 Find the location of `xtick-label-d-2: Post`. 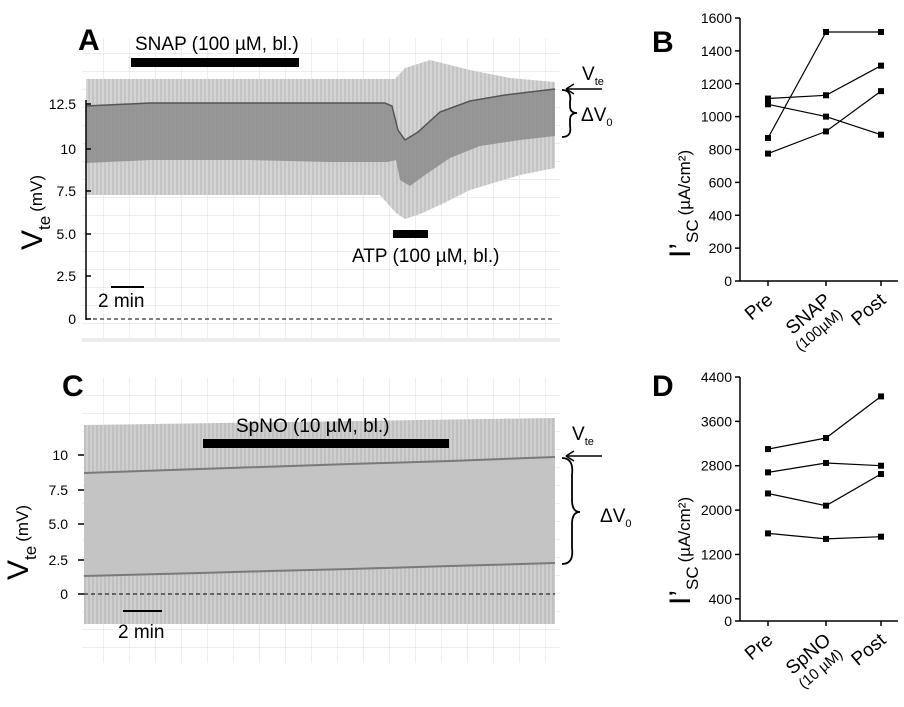

xtick-label-d-2: Post is located at coordinates (869, 649).